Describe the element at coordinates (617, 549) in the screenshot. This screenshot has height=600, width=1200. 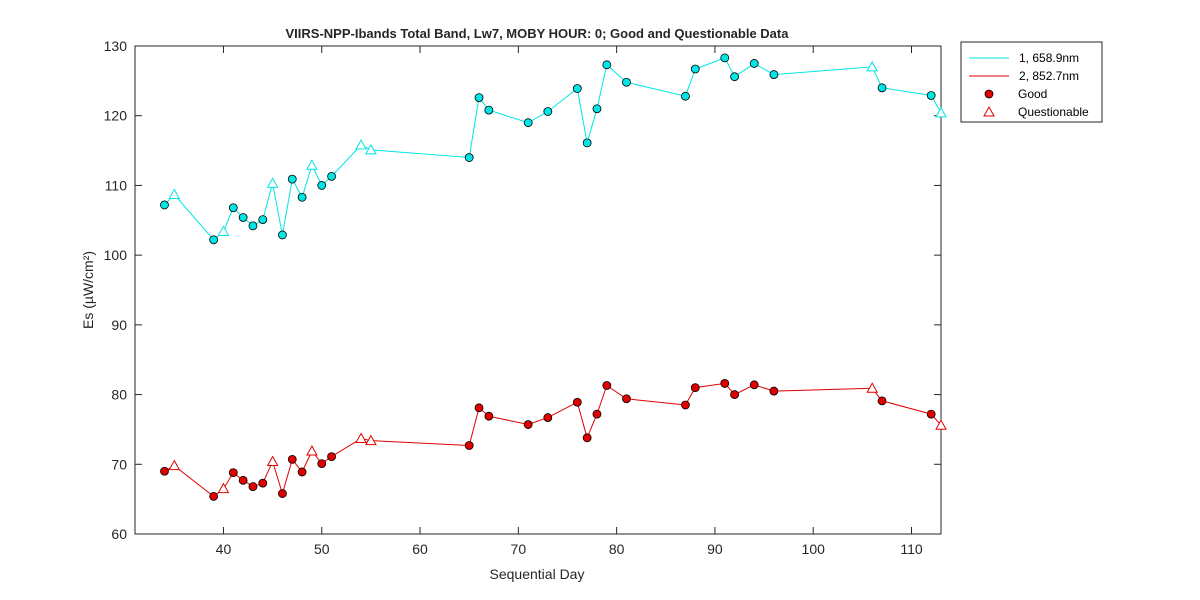
I see `x-tick-label: 80` at that location.